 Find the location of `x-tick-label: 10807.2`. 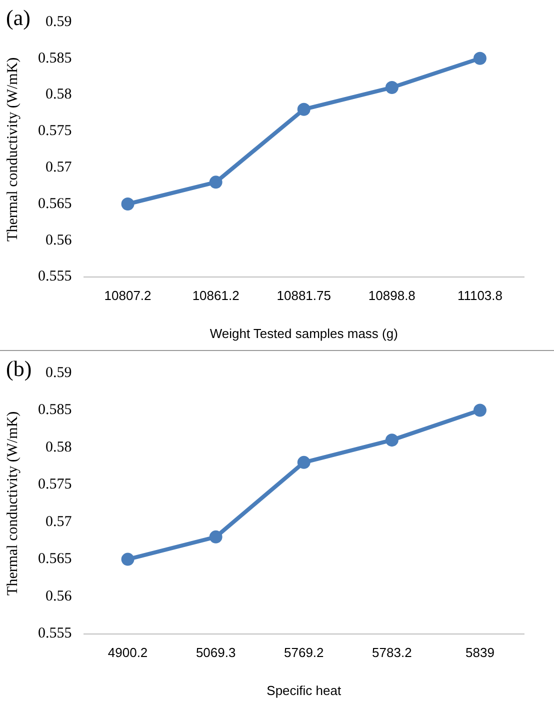

x-tick-label: 10807.2 is located at coordinates (128, 296).